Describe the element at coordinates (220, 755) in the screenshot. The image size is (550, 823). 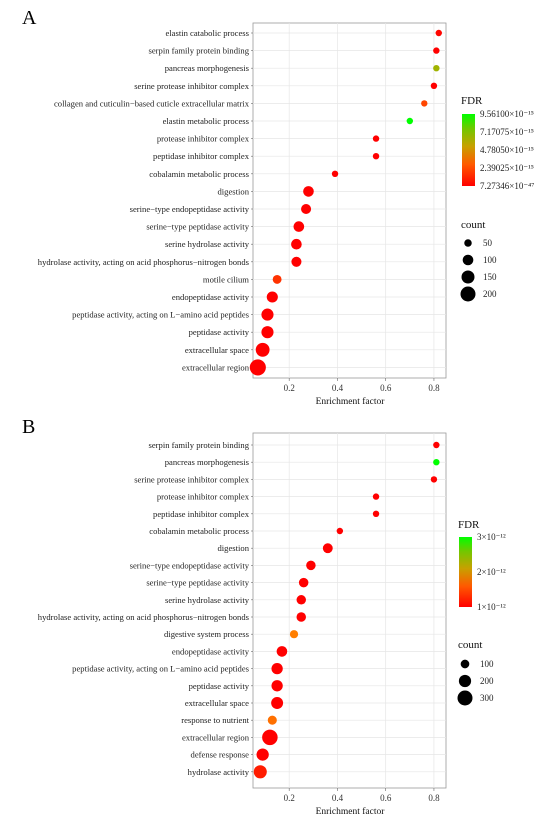
I see `category-label: defense response` at that location.